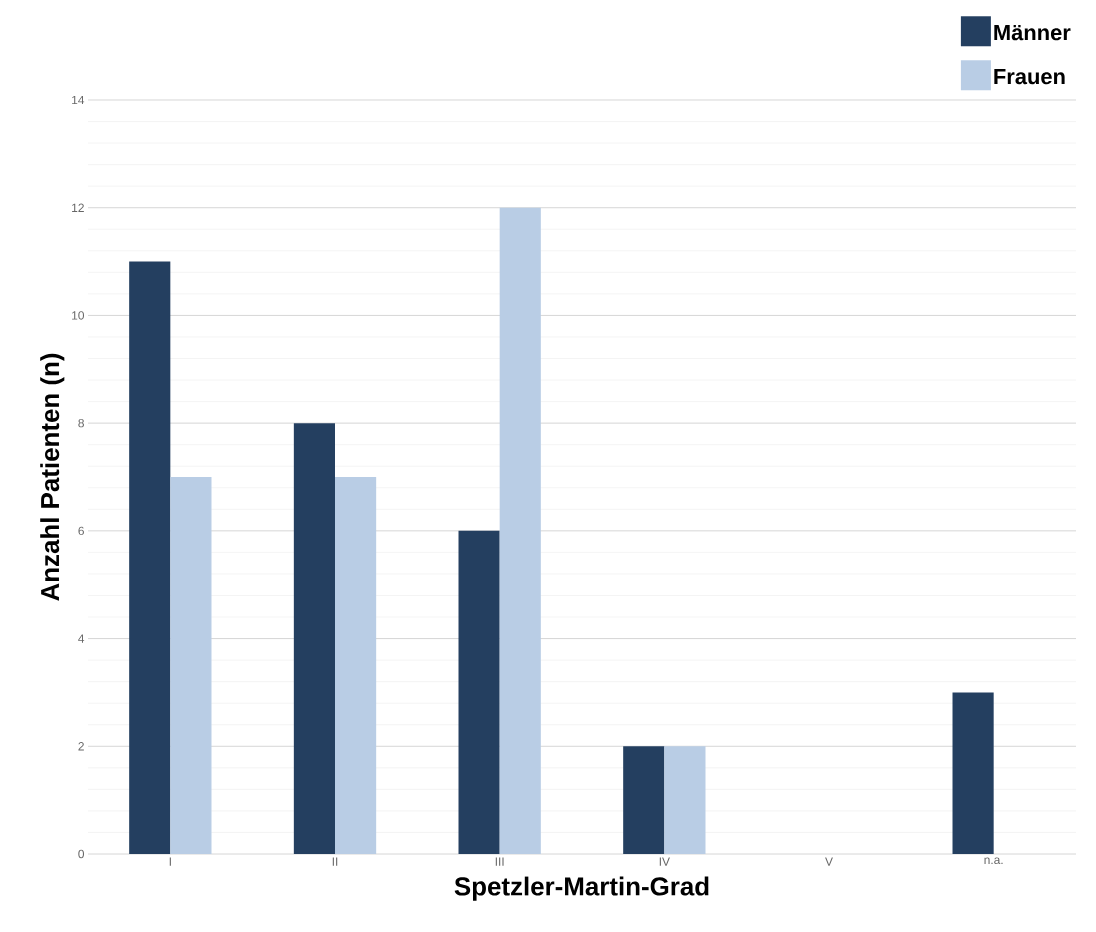 The width and height of the screenshot is (1096, 932). I want to click on x-tick-label: IV, so click(664, 861).